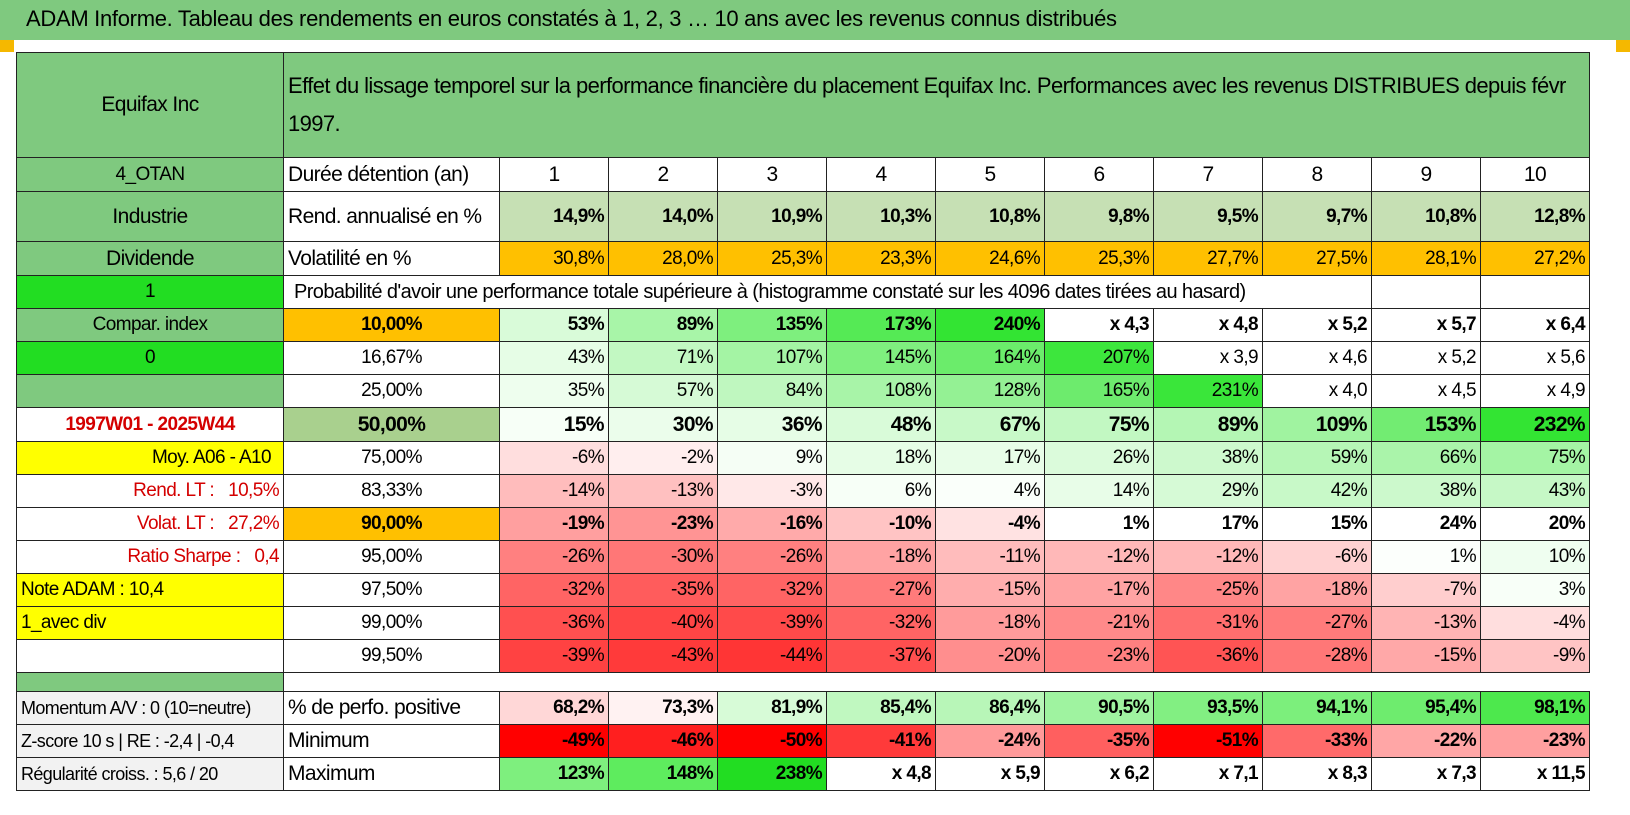 The image size is (1630, 815). Describe the element at coordinates (1426, 623) in the screenshot. I see `probability-value: -13%` at that location.